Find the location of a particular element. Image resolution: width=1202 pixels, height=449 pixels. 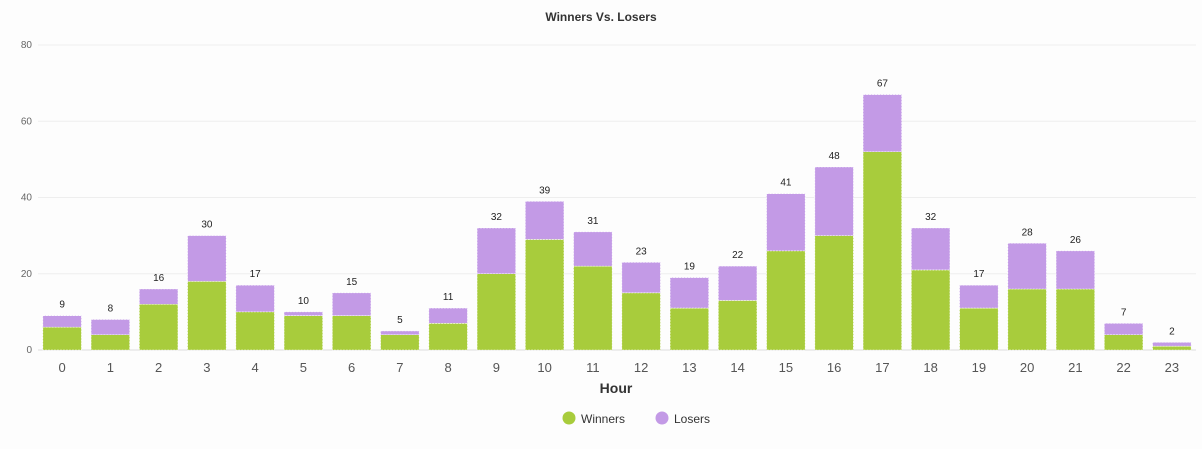

y-tick-label: 0 is located at coordinates (29, 350).